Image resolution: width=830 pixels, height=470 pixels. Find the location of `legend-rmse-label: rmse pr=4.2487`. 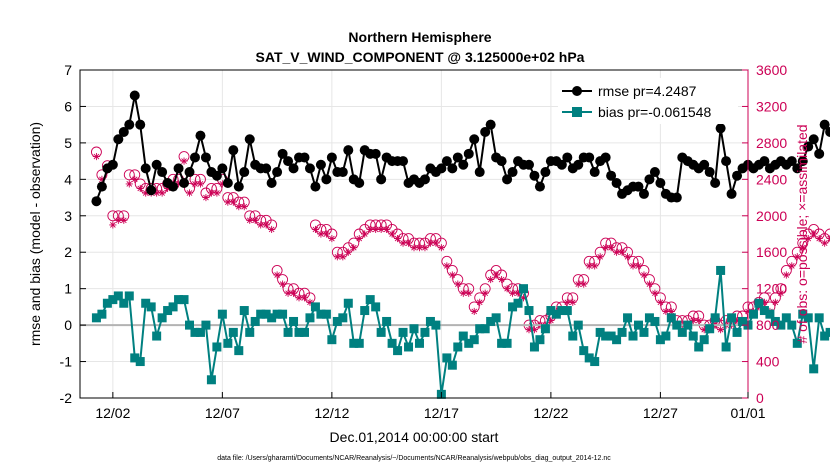

legend-rmse-label: rmse pr=4.2487 is located at coordinates (647, 91).